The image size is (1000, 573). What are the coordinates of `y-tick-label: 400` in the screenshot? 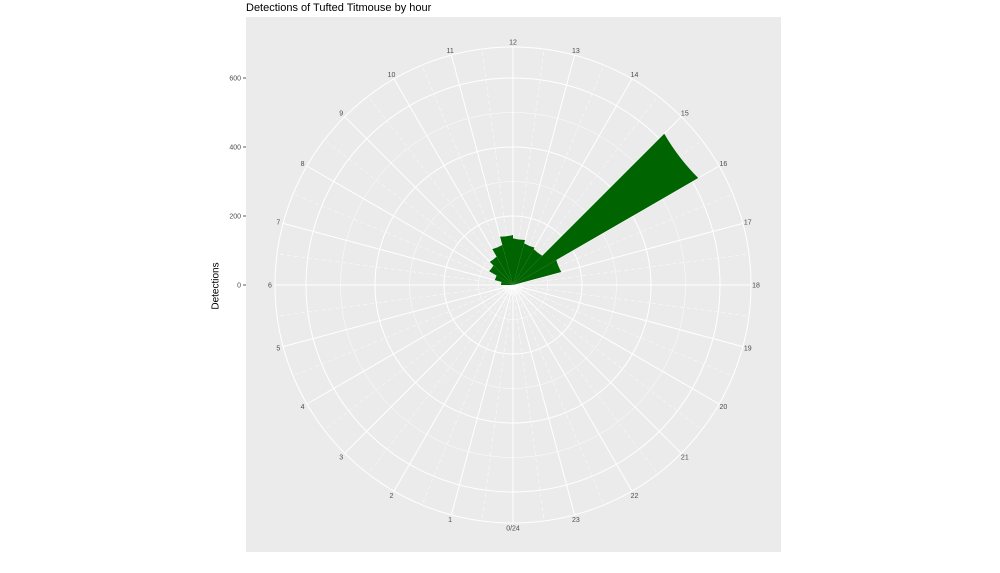 It's located at (235, 148).